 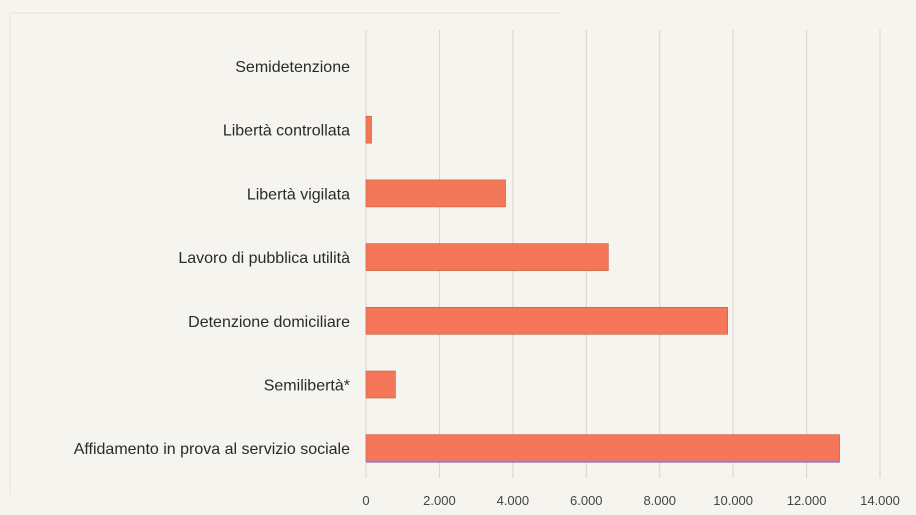 I want to click on category-label-2: Libertà vigilata, so click(x=298, y=194).